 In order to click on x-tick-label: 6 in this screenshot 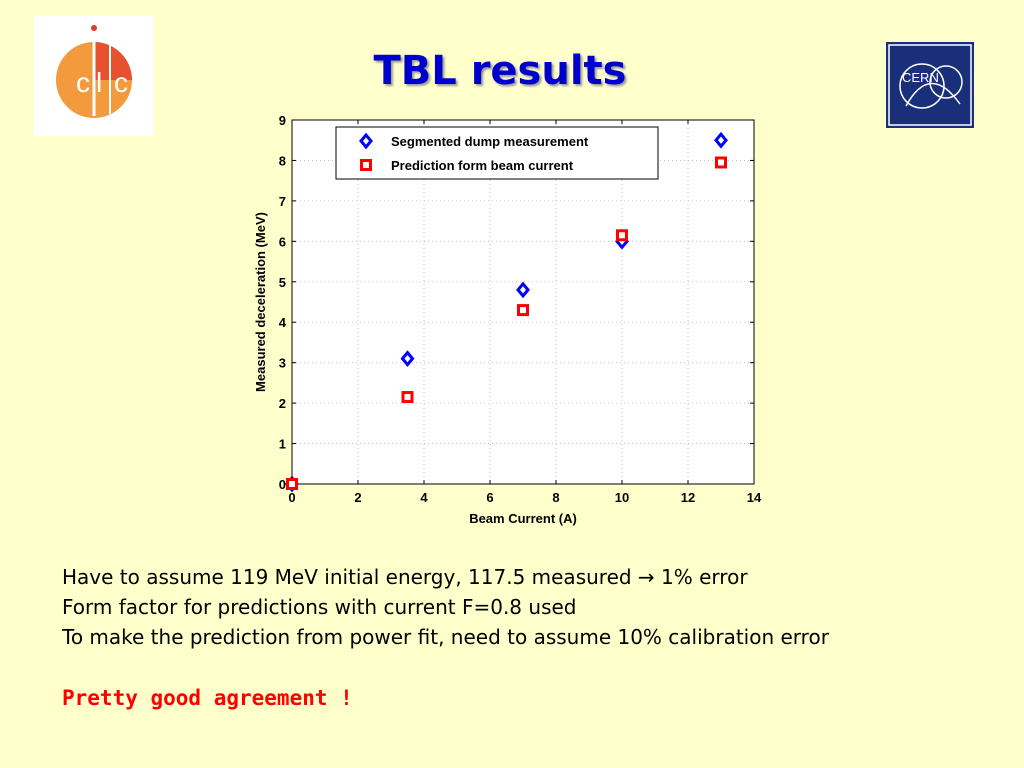, I will do `click(489, 497)`.